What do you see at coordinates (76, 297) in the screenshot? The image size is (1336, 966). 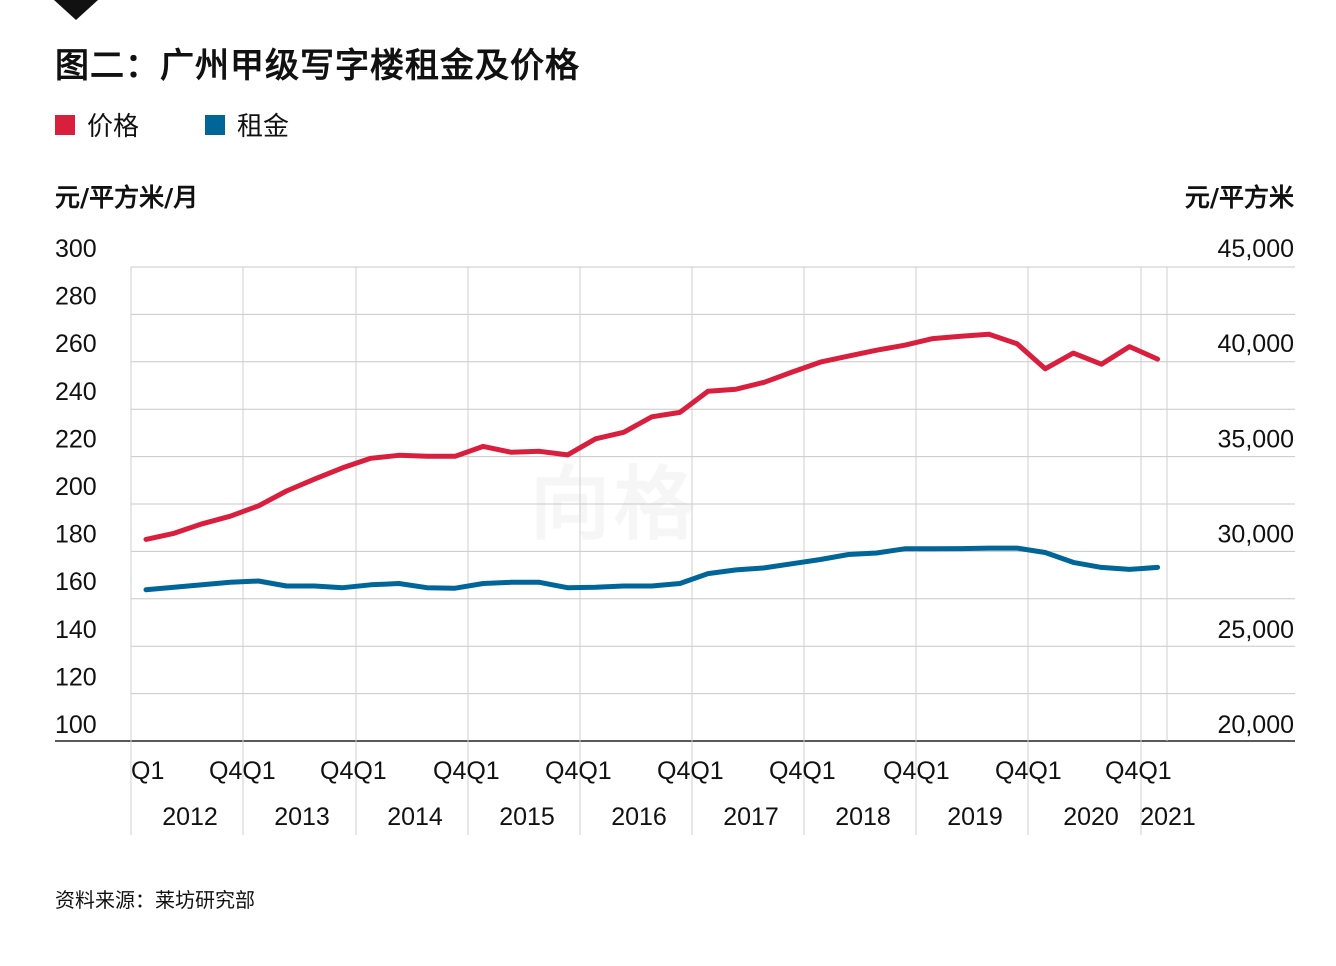 I see `left-tick-label: 280` at bounding box center [76, 297].